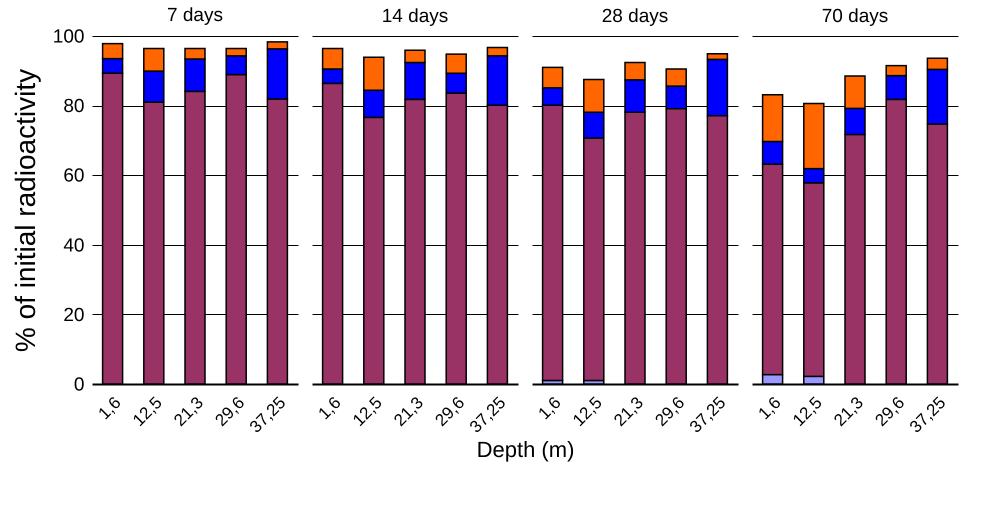  I want to click on y-tick-label: 80, so click(73, 107).